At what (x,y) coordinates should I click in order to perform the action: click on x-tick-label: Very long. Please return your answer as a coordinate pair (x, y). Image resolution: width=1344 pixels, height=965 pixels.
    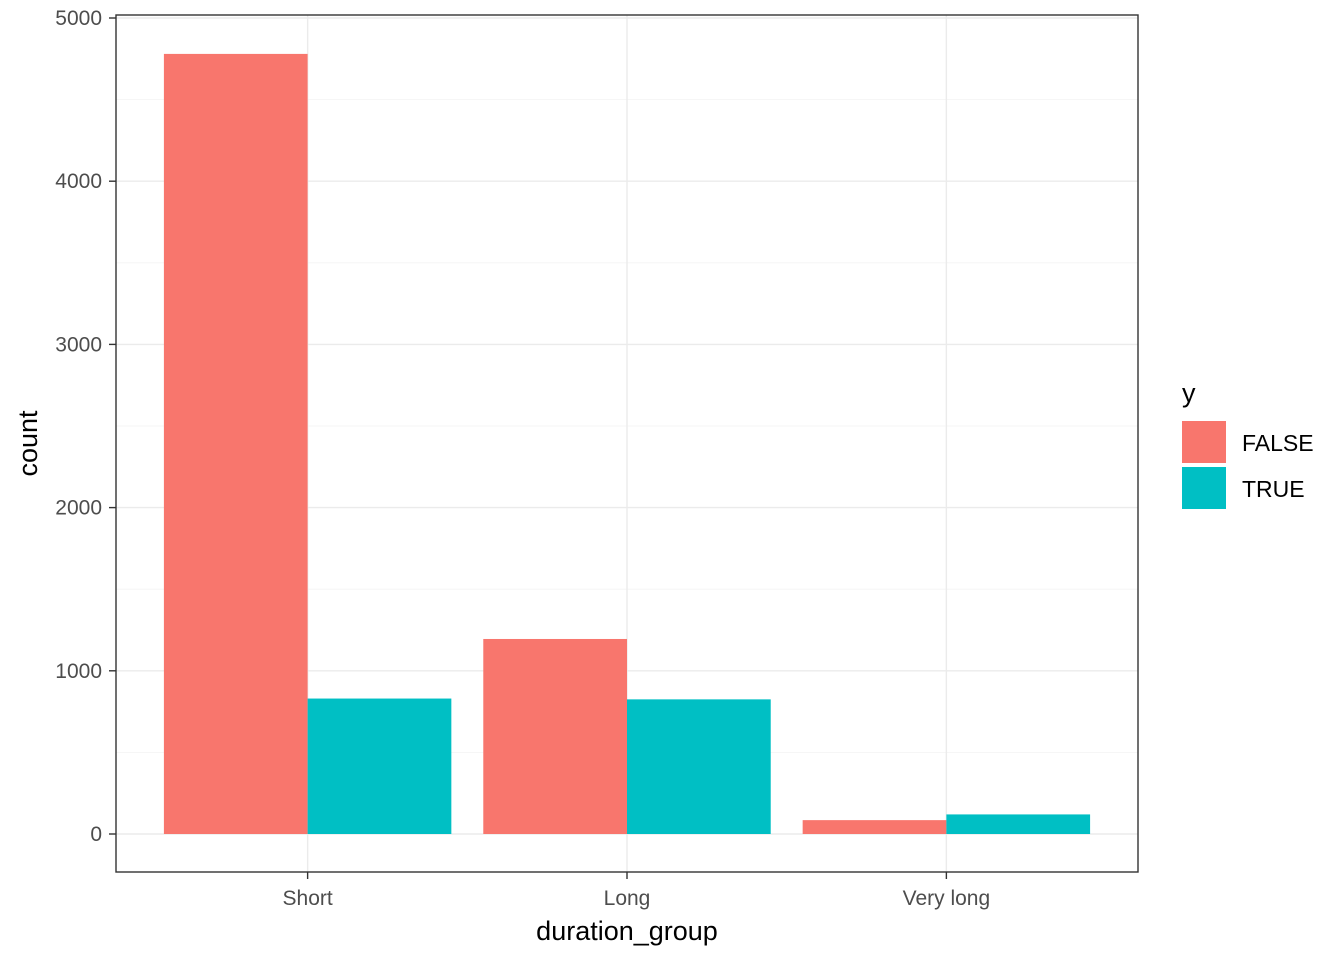
    Looking at the image, I should click on (947, 898).